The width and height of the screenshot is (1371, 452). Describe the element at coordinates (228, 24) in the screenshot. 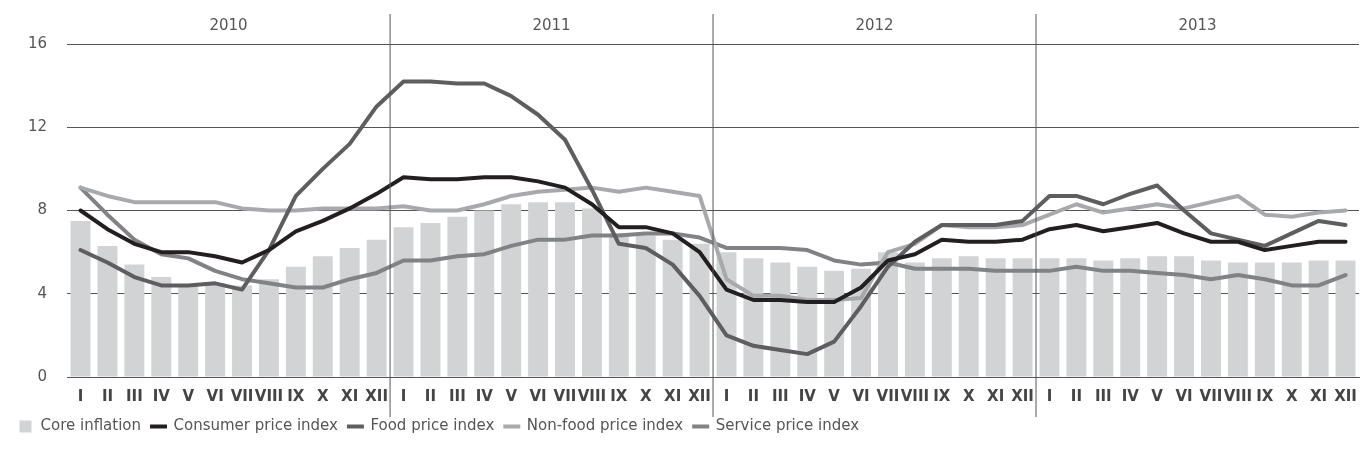

I see `text: 2010` at that location.